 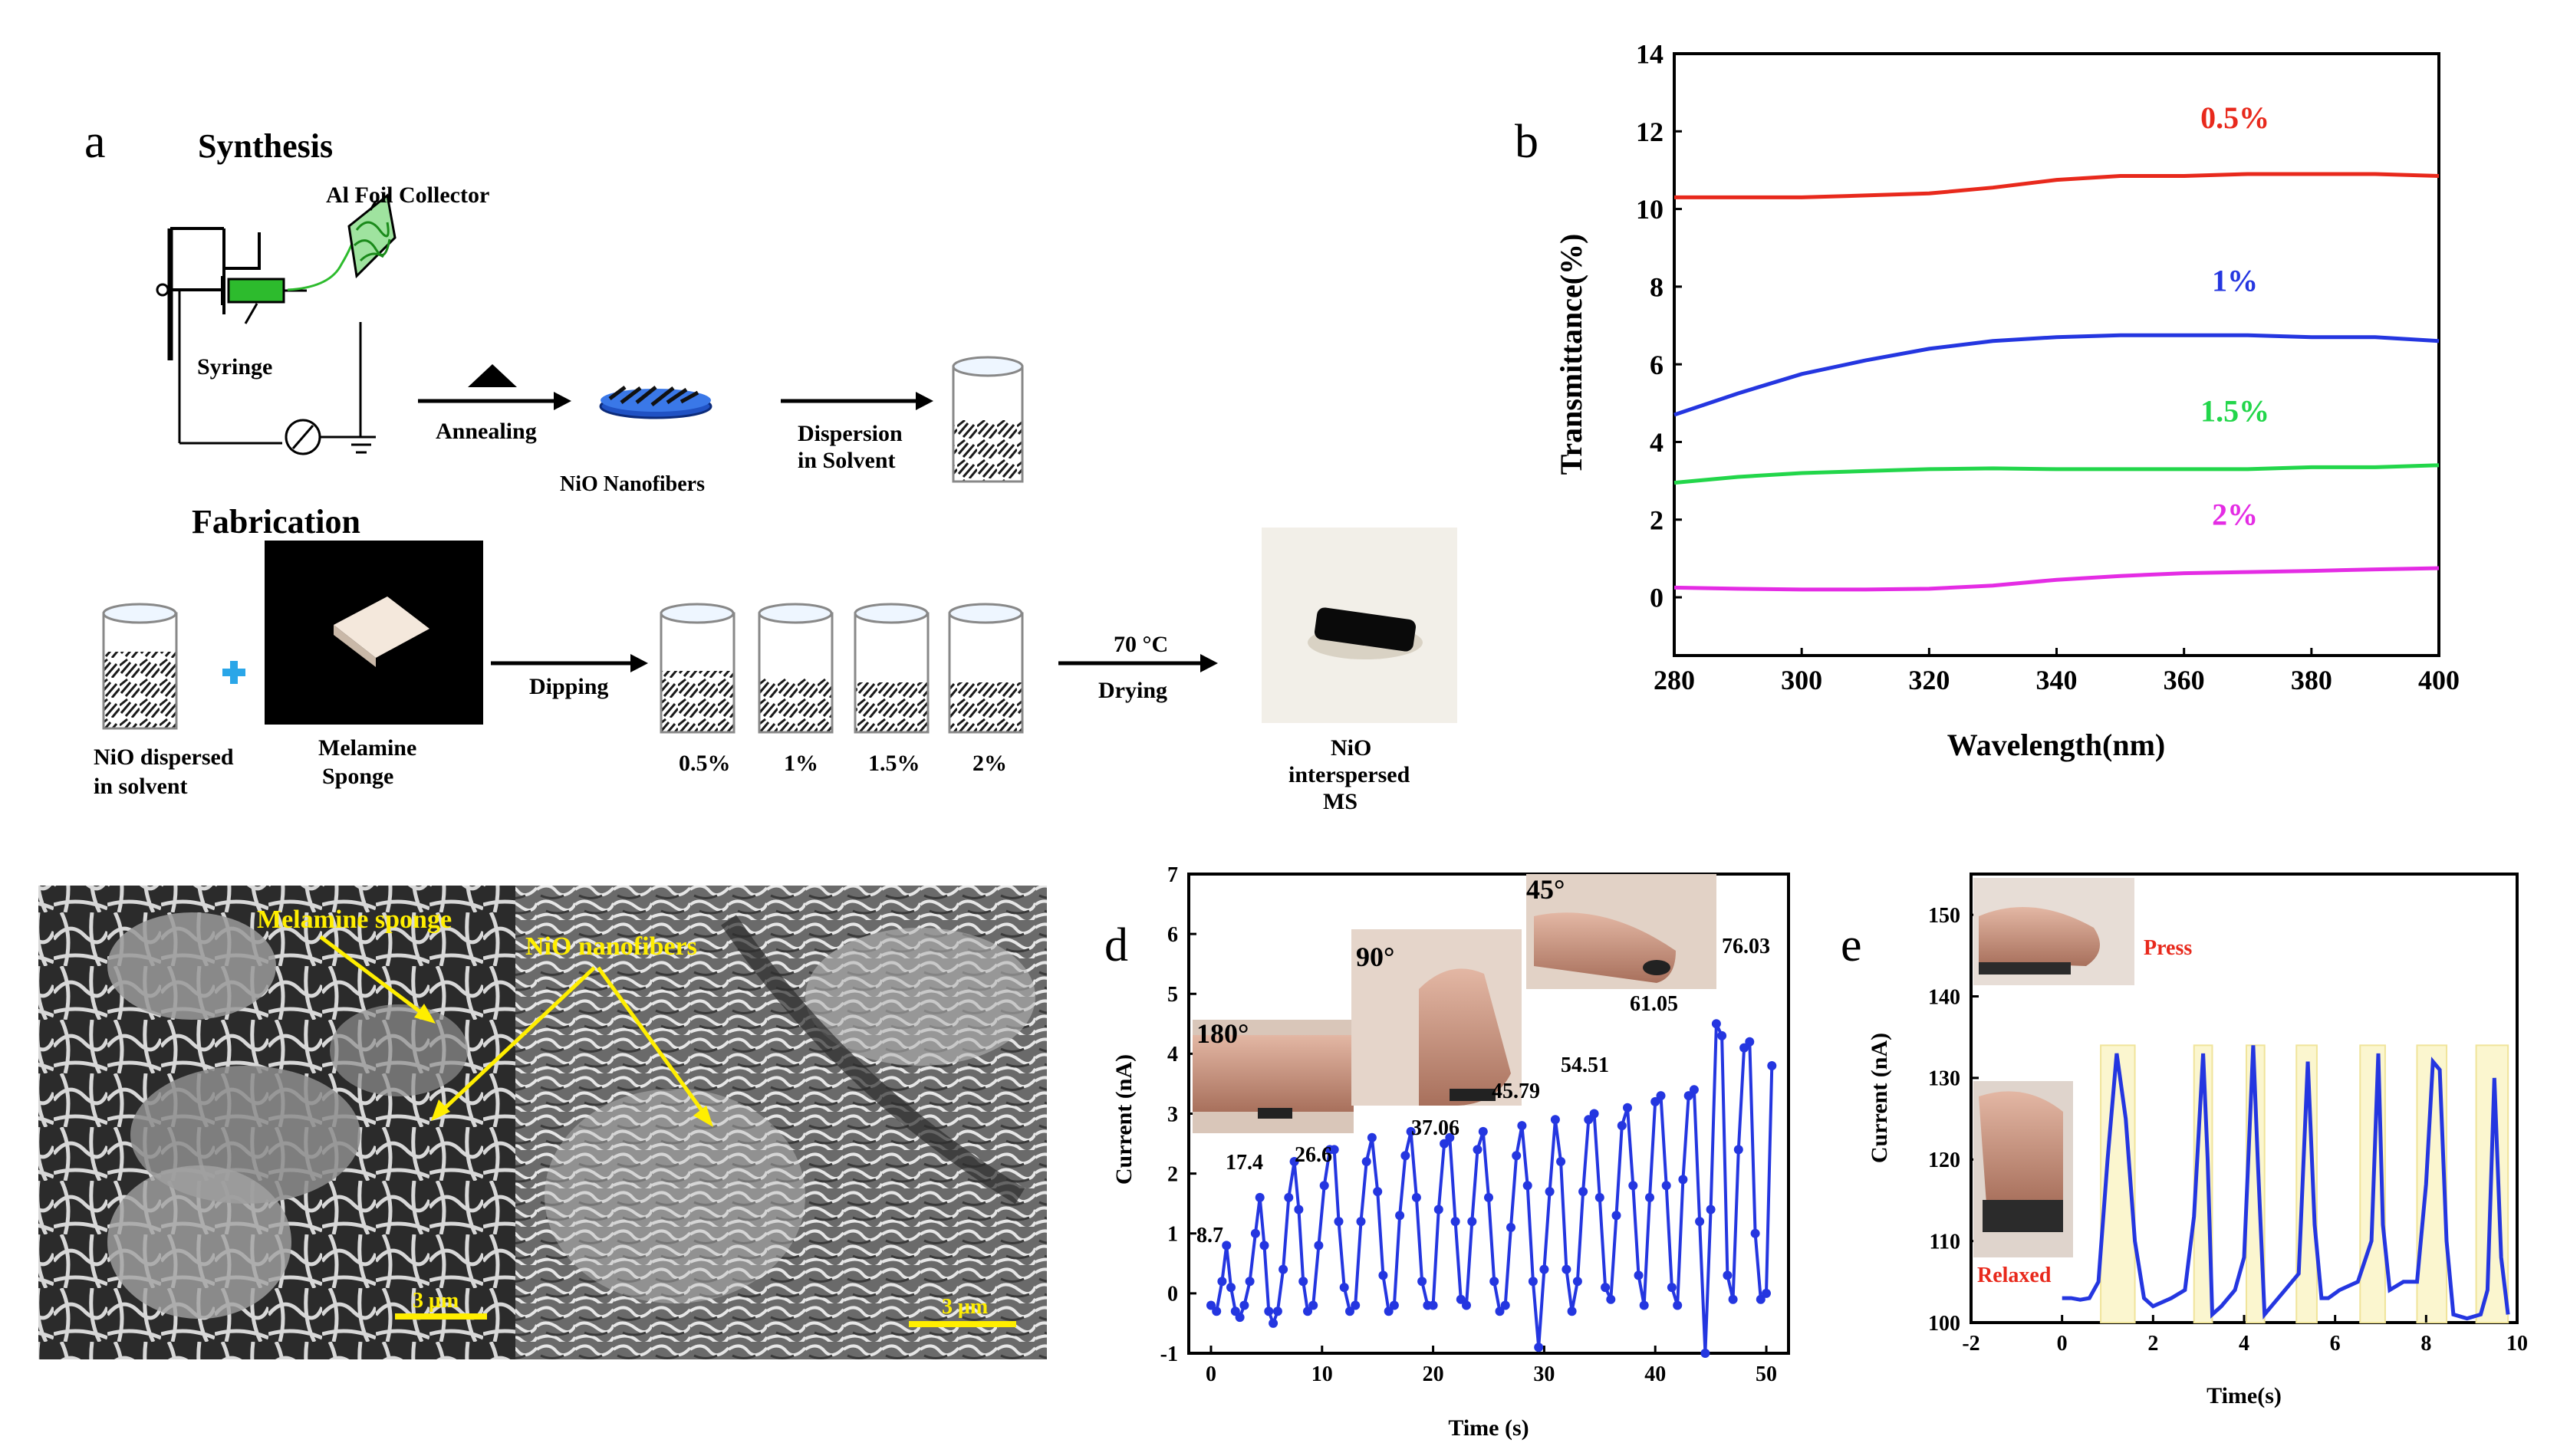 I want to click on peak-label: 37.06, so click(x=1435, y=1128).